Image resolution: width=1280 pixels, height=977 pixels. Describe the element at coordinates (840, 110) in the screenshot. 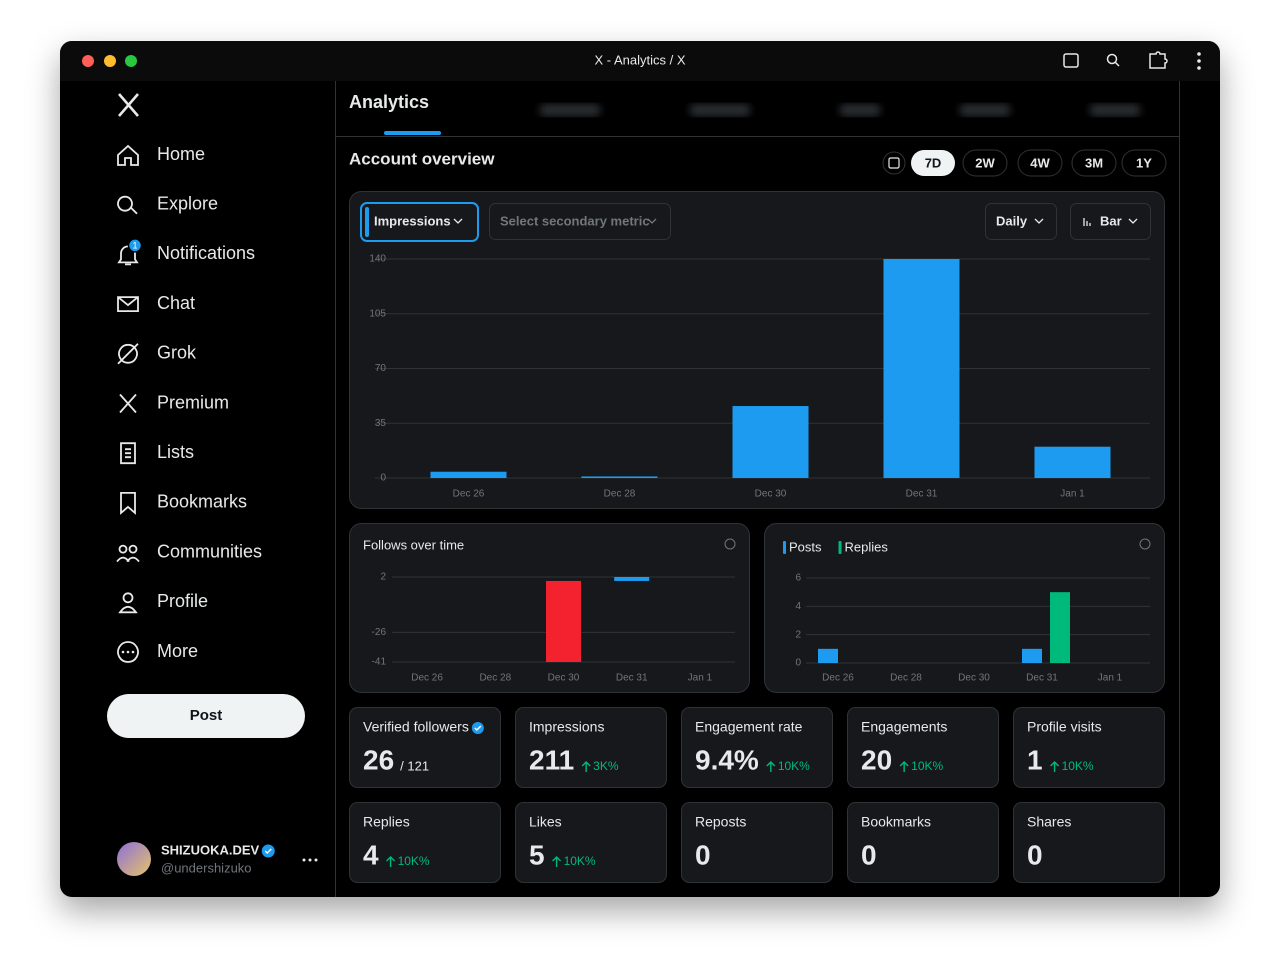

I see `blurred-tabs` at that location.